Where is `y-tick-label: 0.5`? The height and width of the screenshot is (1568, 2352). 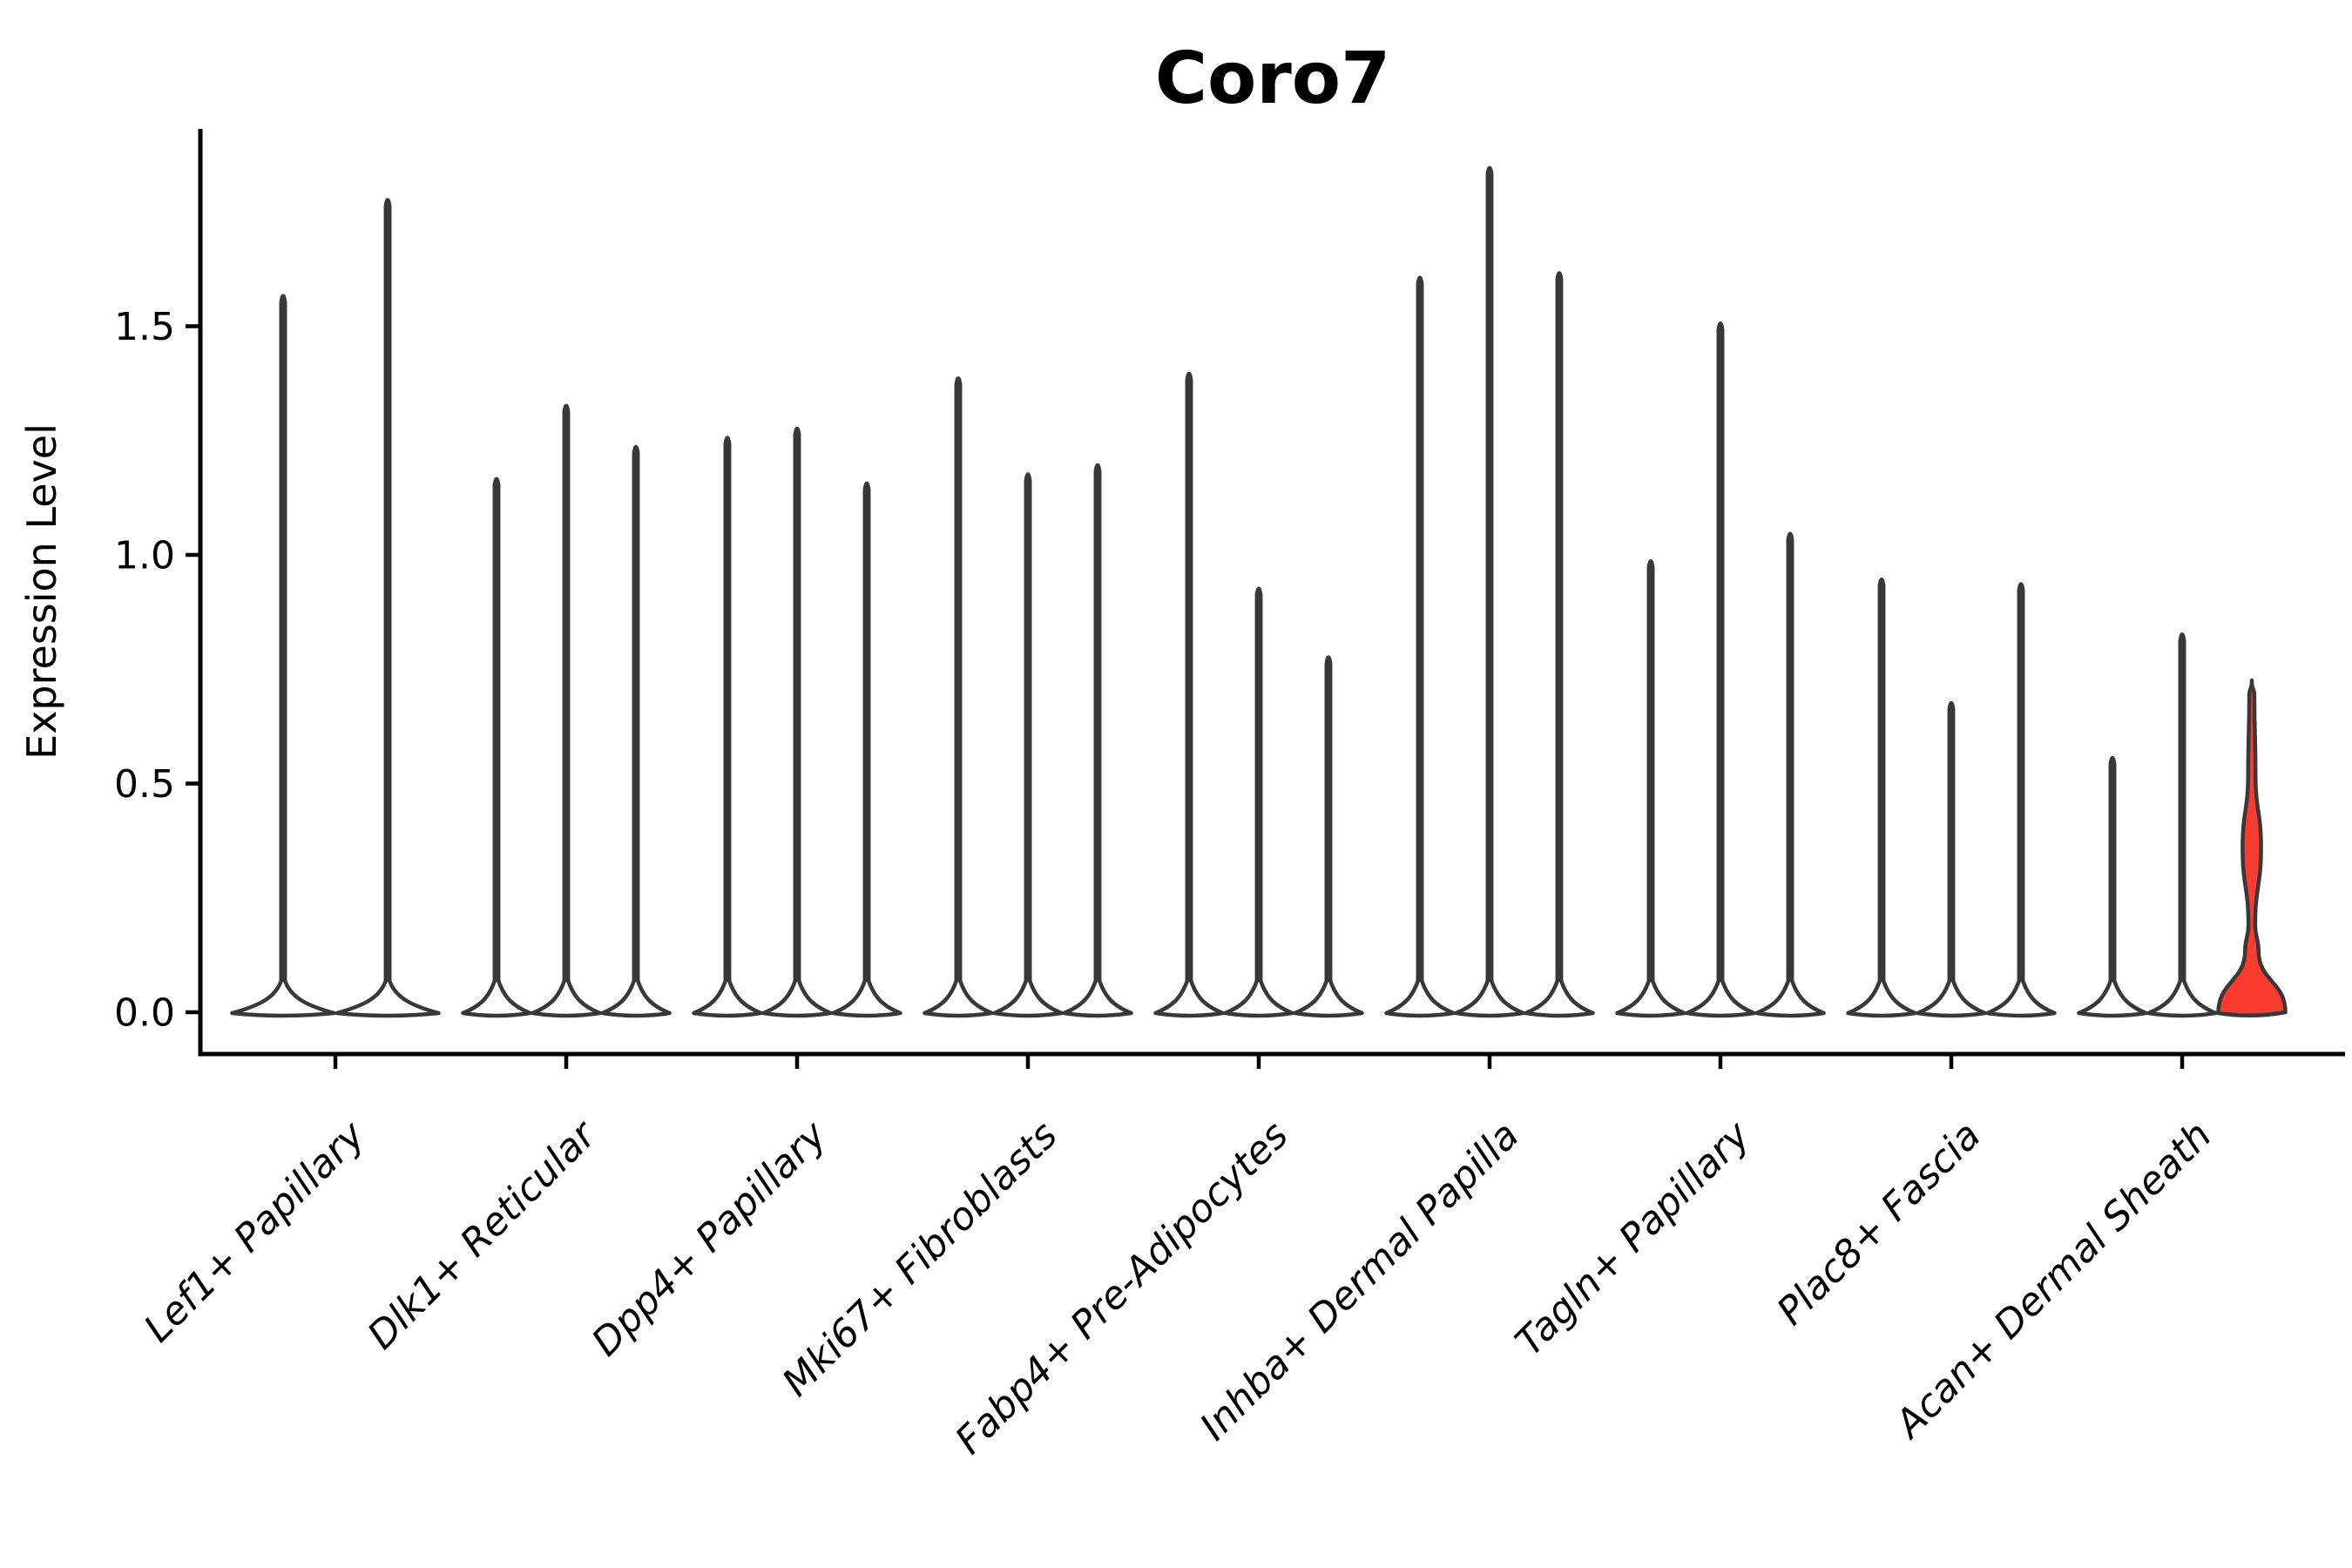
y-tick-label: 0.5 is located at coordinates (145, 785).